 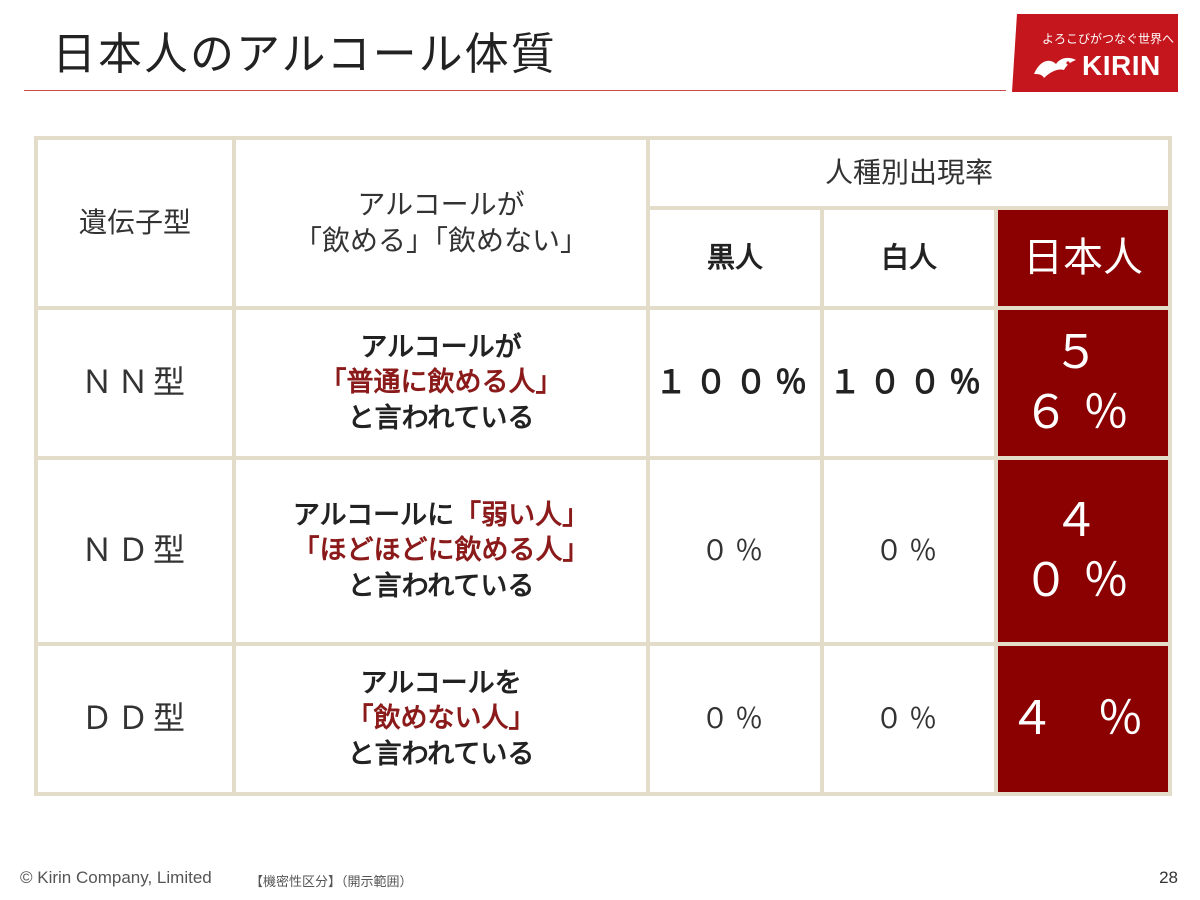 What do you see at coordinates (331, 882) in the screenshot?
I see `footer-classification: 【機密性区分】（開示範囲）` at bounding box center [331, 882].